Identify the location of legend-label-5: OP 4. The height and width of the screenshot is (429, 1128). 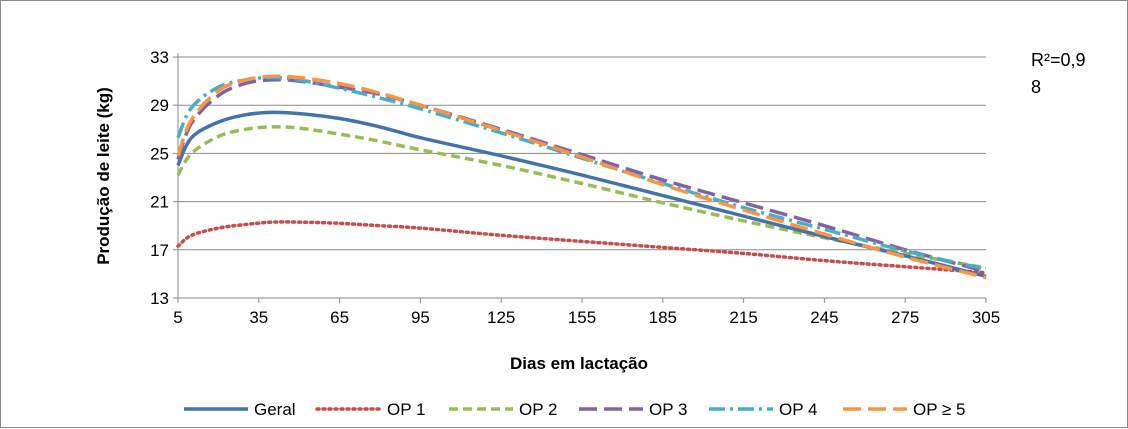
(798, 409).